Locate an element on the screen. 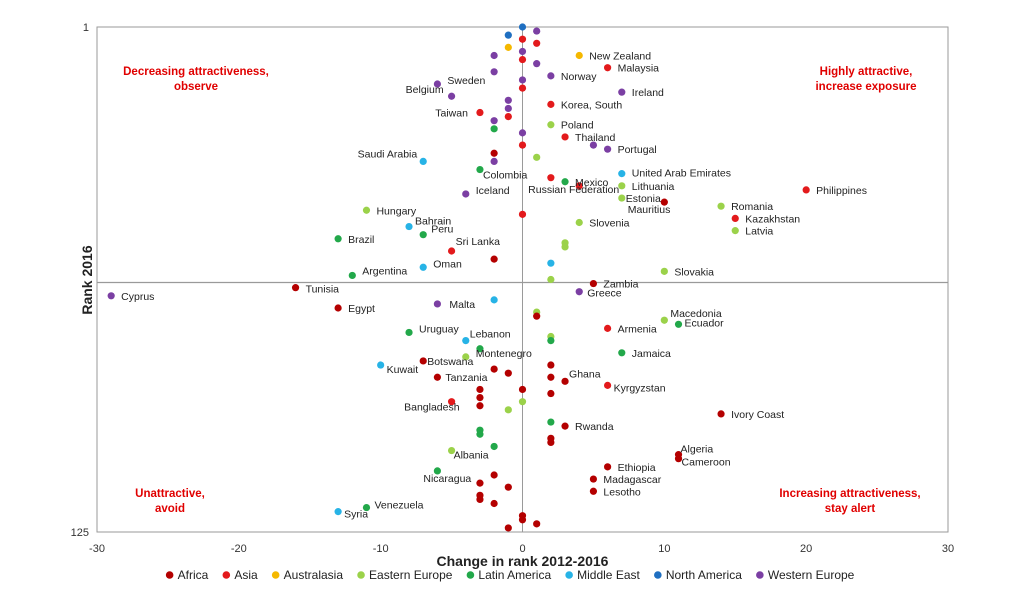  point-label: Ecuador is located at coordinates (705, 323).